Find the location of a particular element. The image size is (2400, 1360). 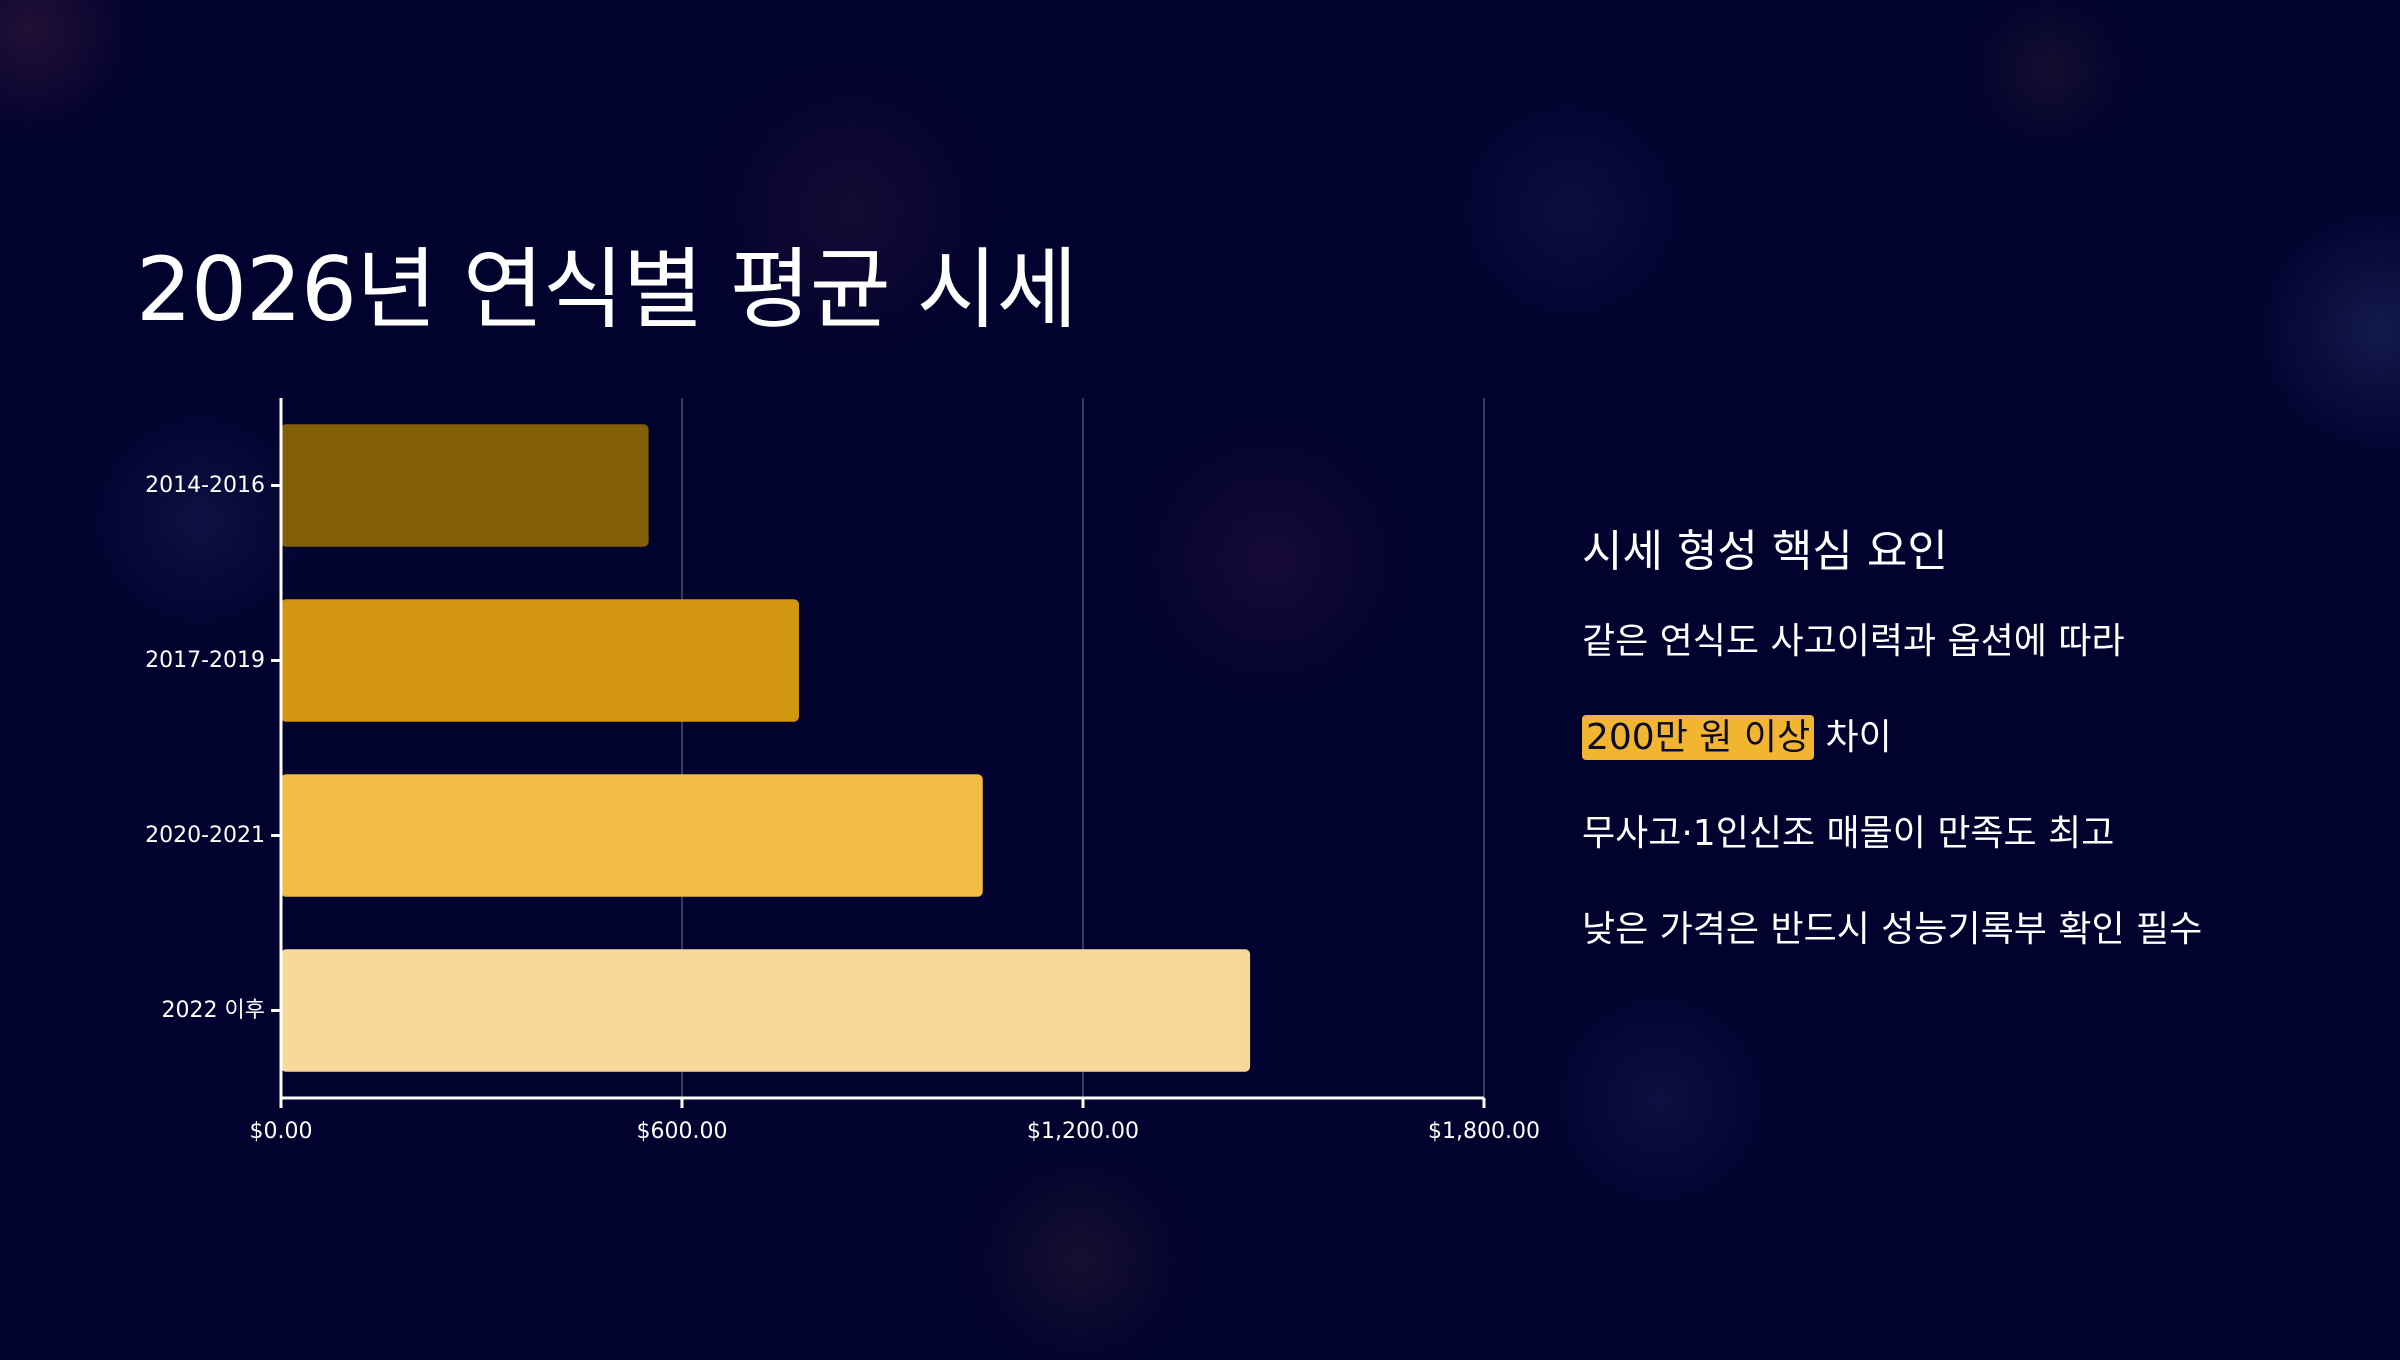

factor-line-price-gap: 200만 원 이상 차이 is located at coordinates (1972, 740).